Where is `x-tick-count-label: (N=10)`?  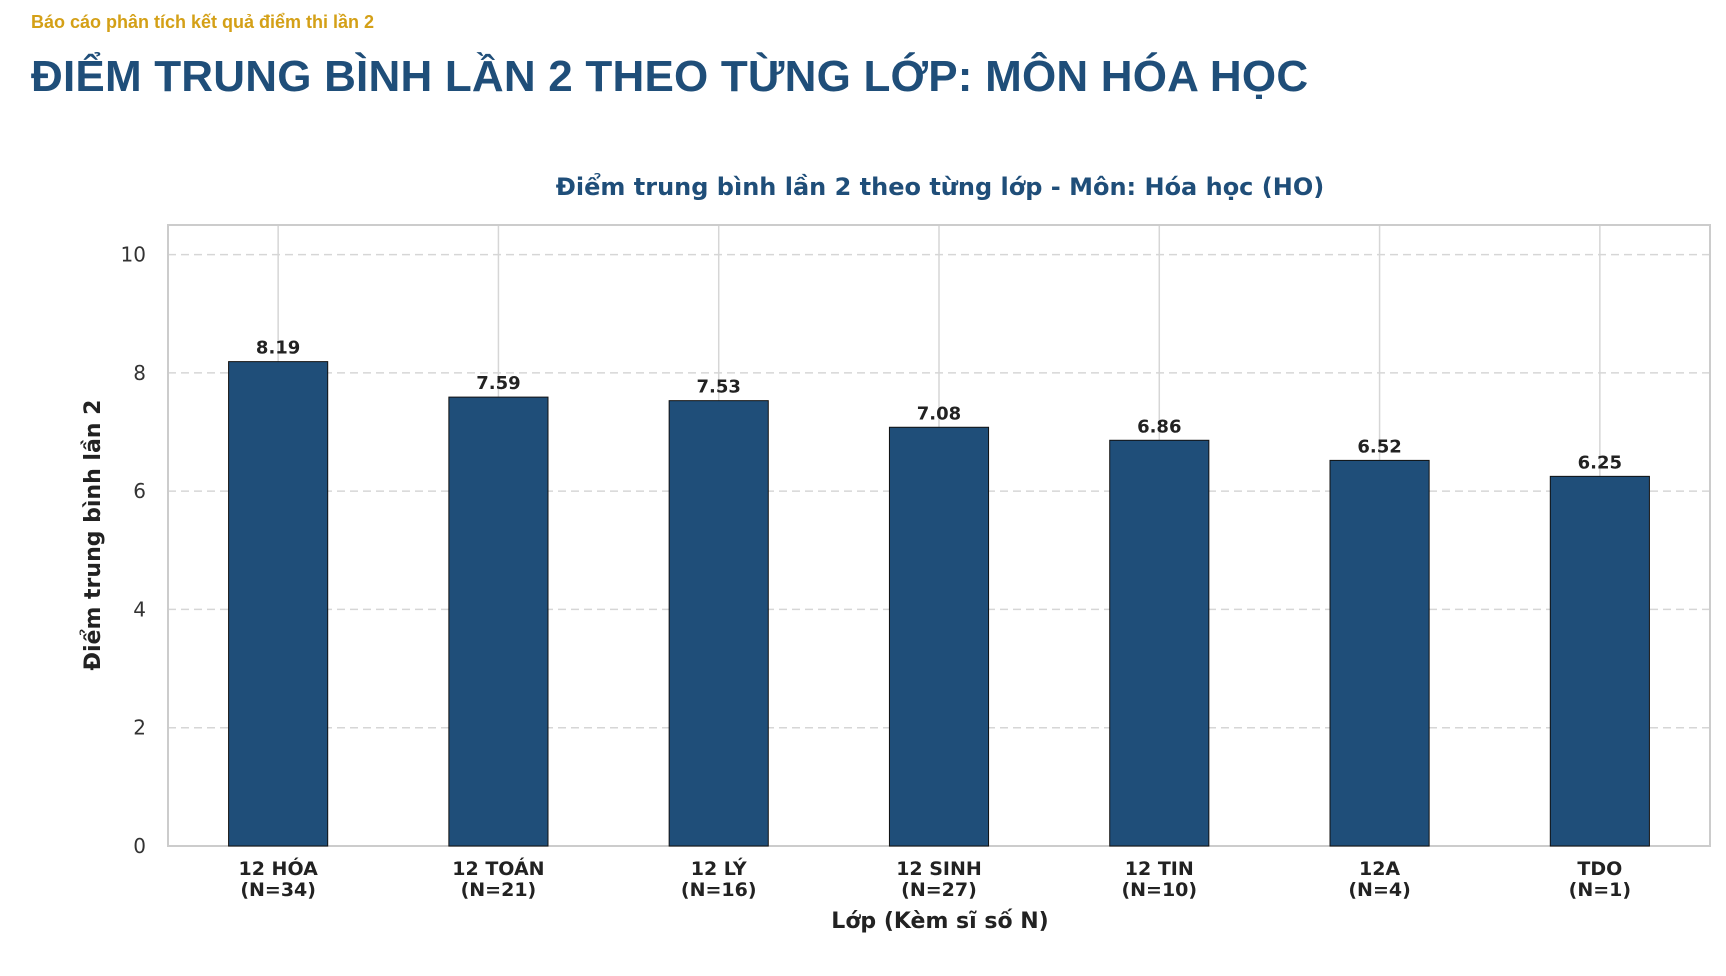
x-tick-count-label: (N=10) is located at coordinates (1159, 890).